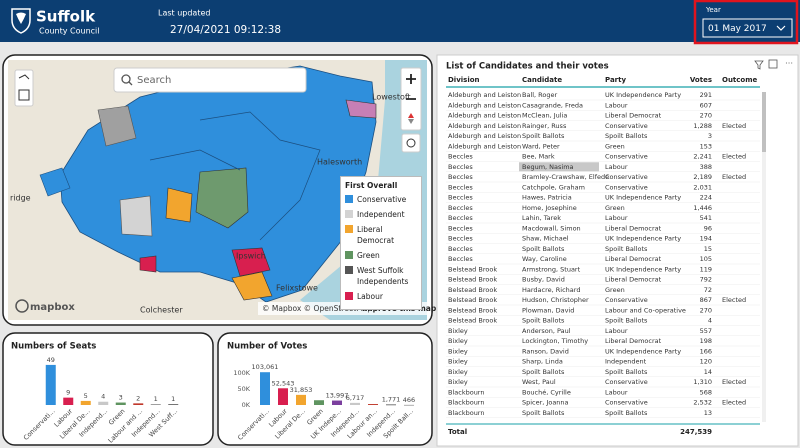 The image size is (800, 448). What do you see at coordinates (737, 29) in the screenshot?
I see `year-value: 01 May 2017` at bounding box center [737, 29].